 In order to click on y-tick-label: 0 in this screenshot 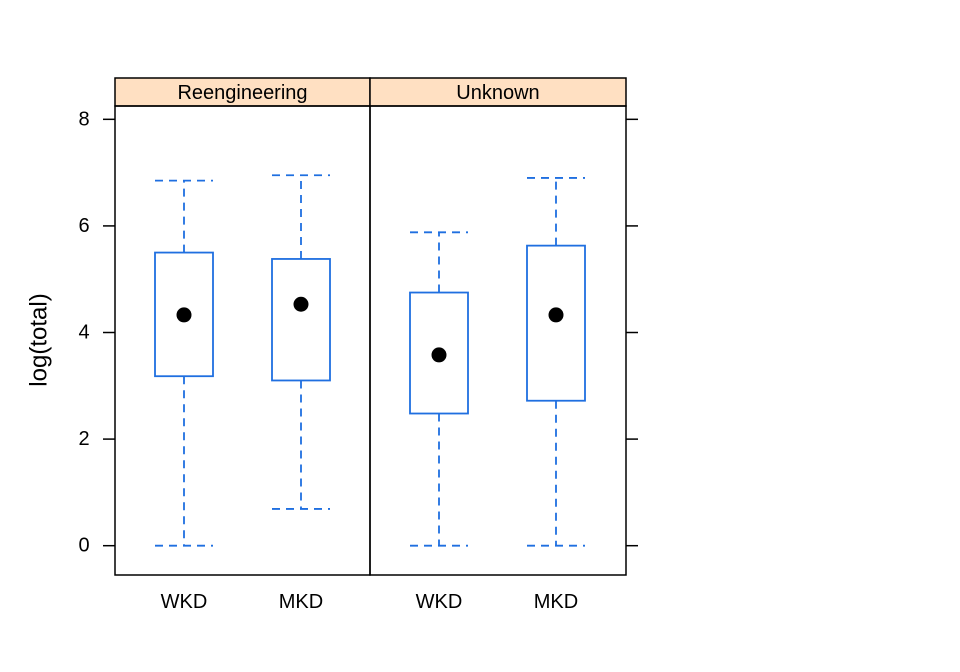, I will do `click(83, 546)`.